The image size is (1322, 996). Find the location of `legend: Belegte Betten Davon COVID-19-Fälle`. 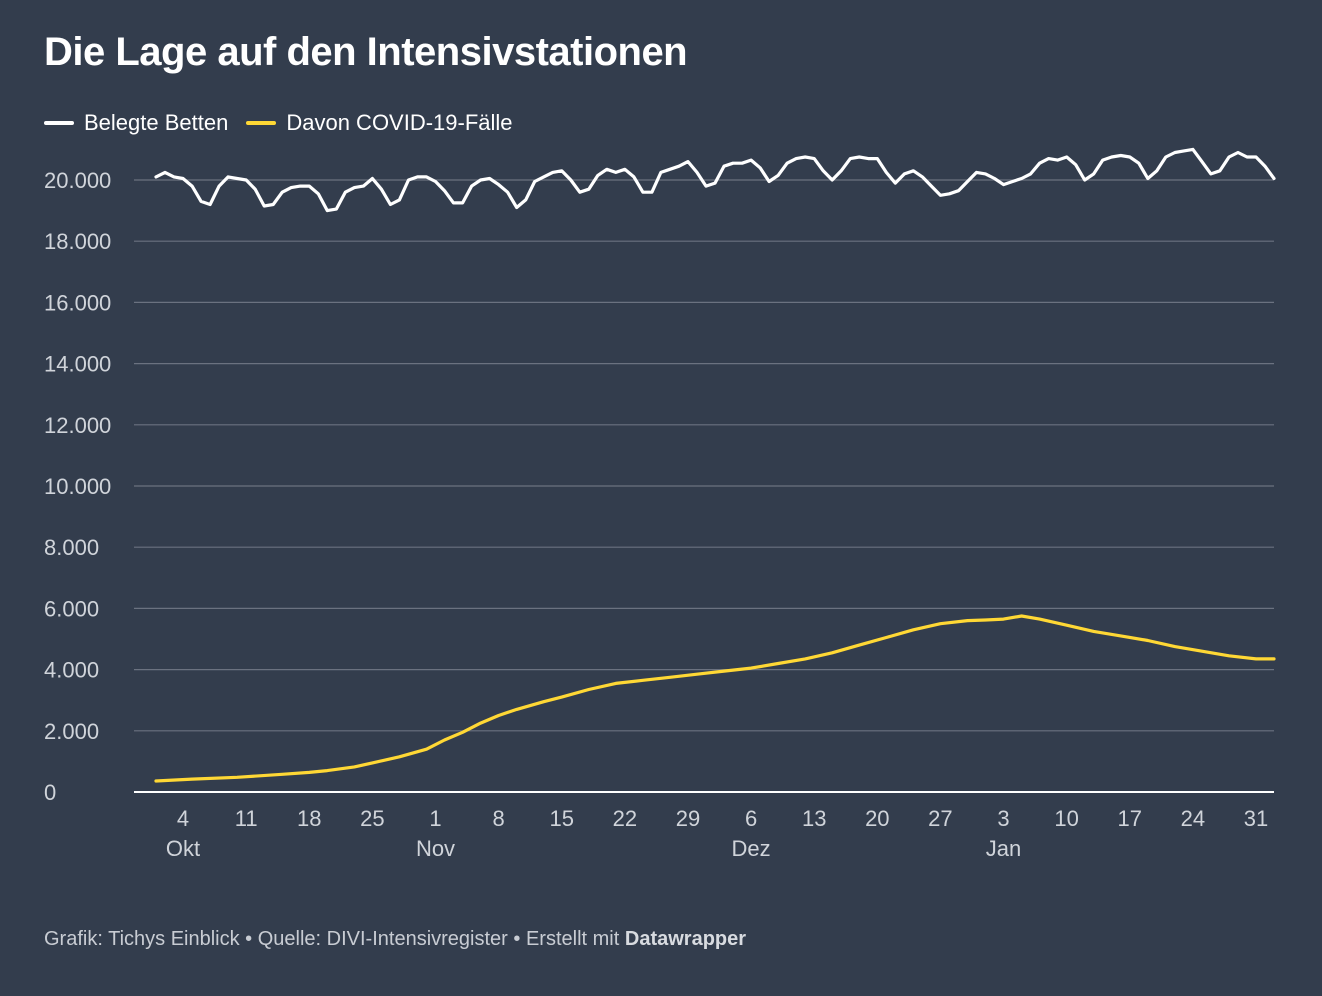

legend: Belegte Betten Davon COVID-19-Fälle is located at coordinates (278, 123).